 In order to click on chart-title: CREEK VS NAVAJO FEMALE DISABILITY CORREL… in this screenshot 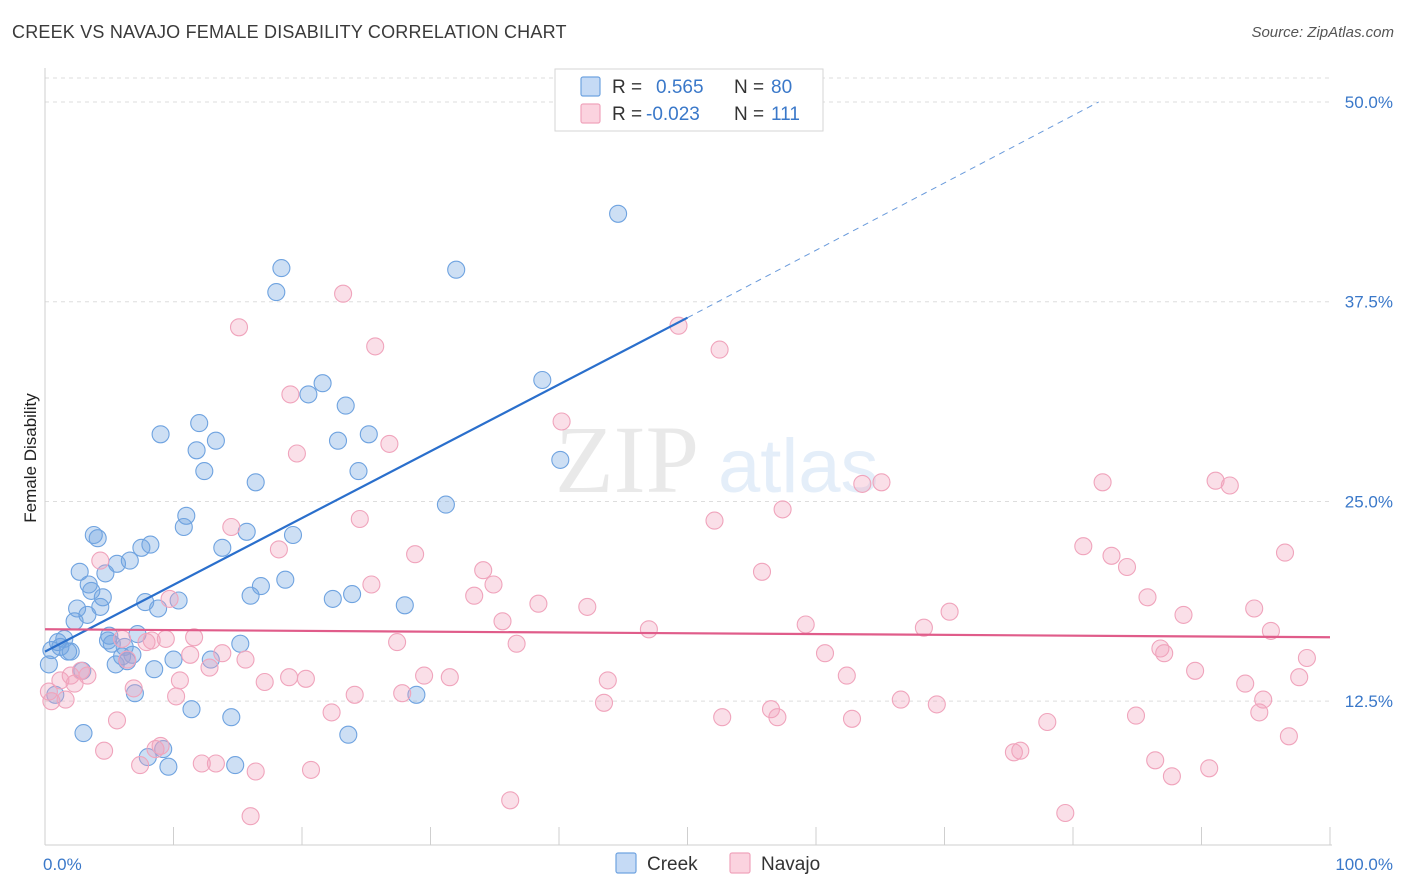, I will do `click(289, 32)`.